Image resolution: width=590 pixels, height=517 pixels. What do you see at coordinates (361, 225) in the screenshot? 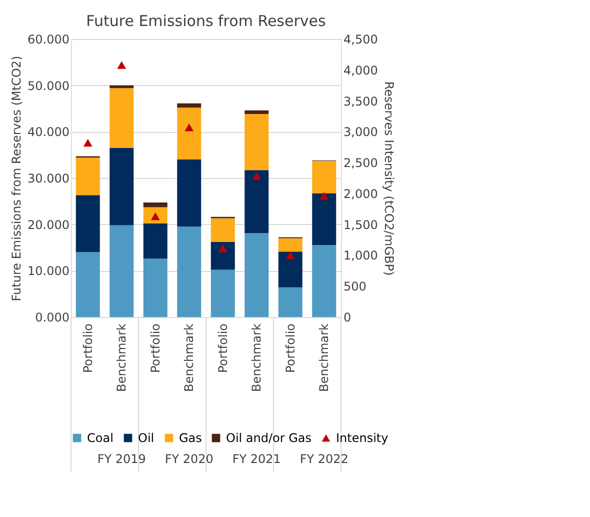
I see `y2-tick-label: 1,500` at bounding box center [361, 225].